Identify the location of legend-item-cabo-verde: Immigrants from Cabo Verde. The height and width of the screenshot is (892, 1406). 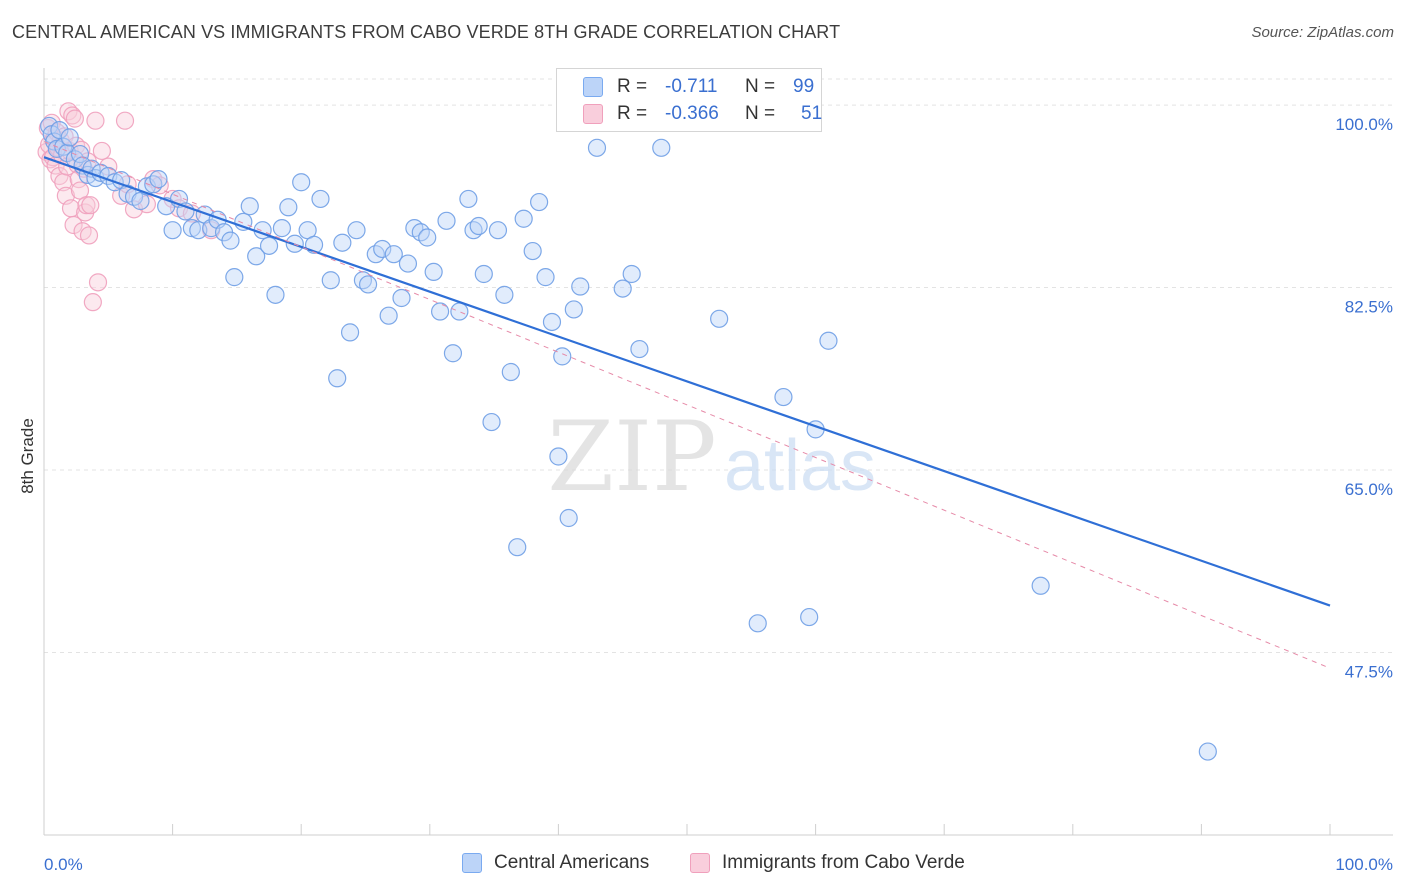
(827, 863).